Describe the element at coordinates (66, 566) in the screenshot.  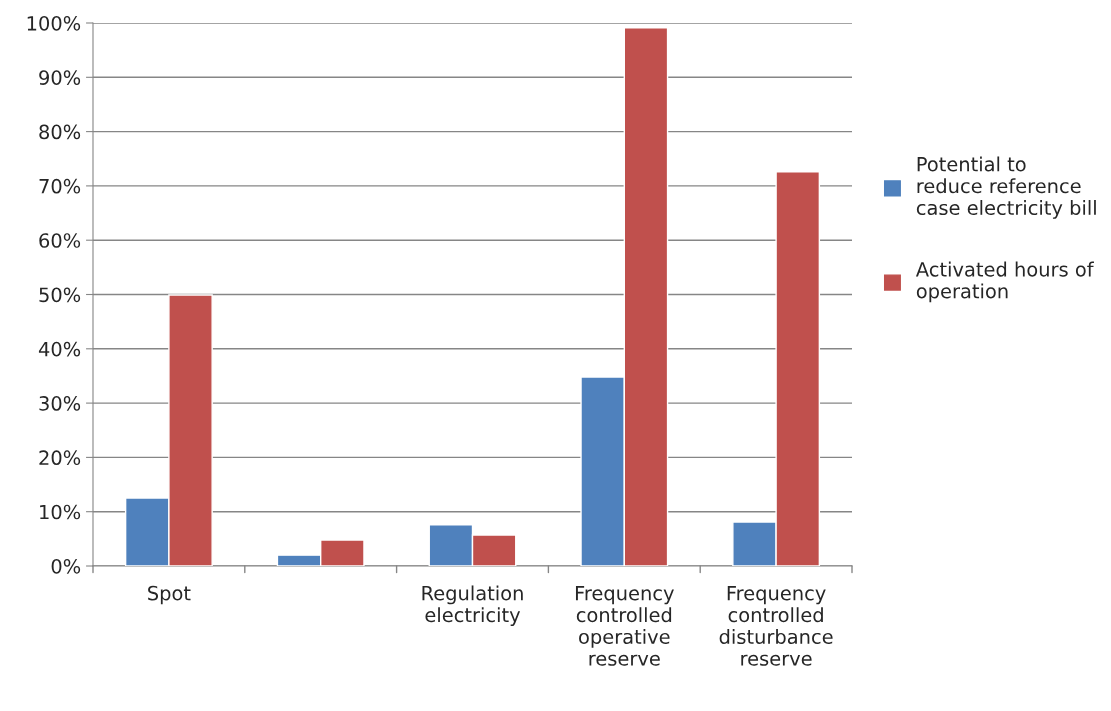
I see `y-tick-label: 0%` at that location.